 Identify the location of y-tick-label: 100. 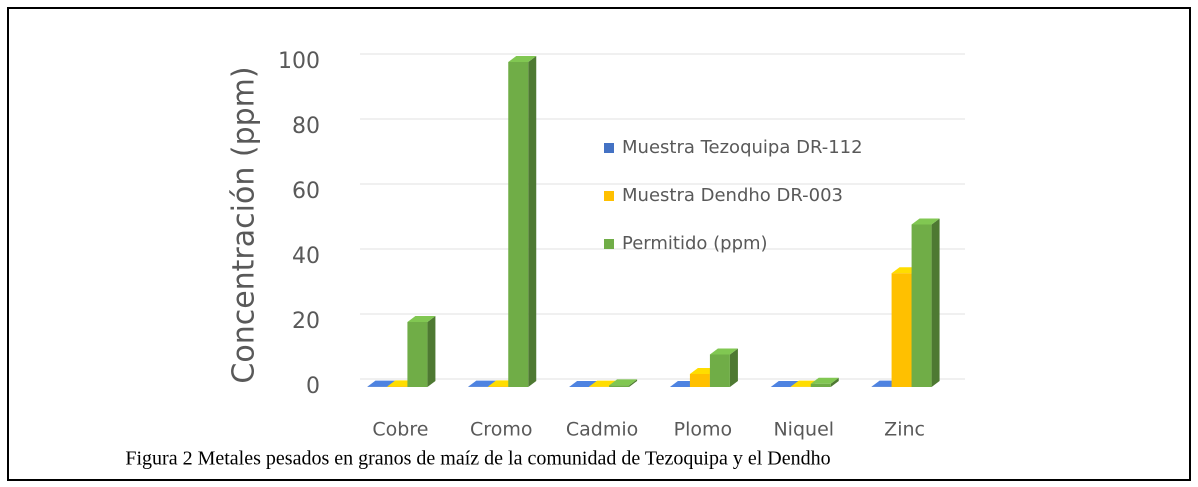
(299, 61).